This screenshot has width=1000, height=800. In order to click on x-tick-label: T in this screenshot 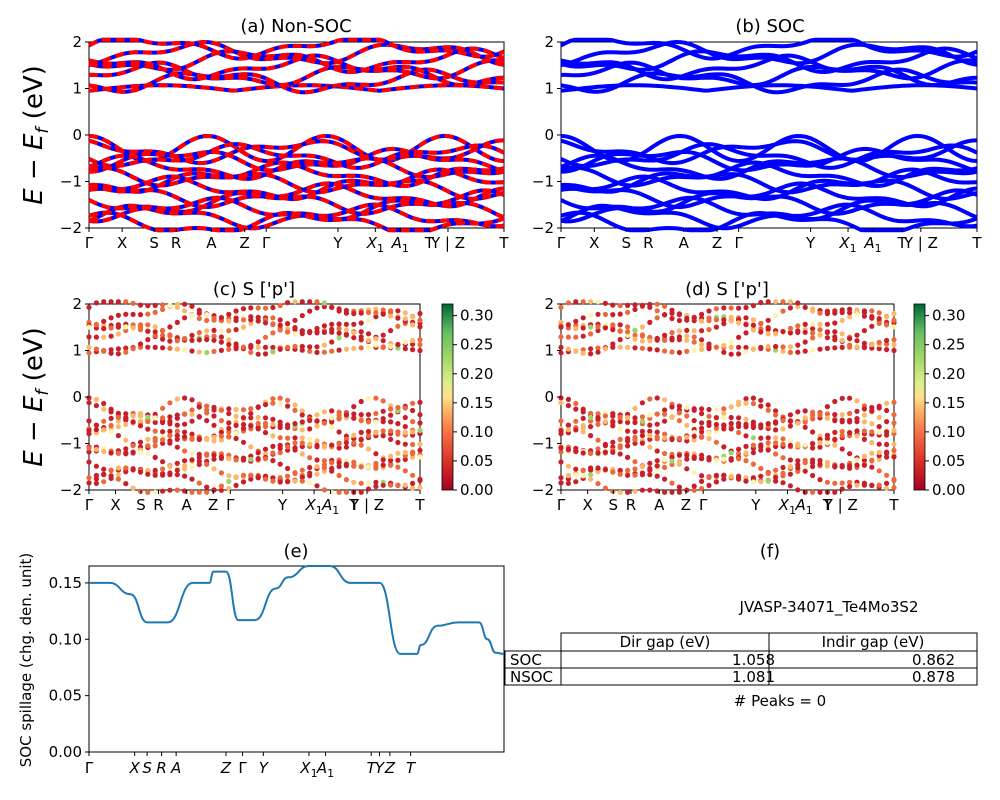, I will do `click(419, 505)`.